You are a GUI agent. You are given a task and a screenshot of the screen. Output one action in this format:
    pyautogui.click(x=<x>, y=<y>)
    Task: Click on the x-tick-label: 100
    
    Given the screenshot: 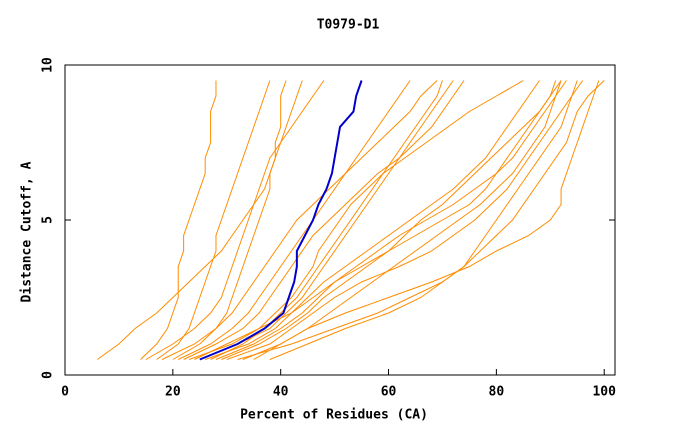 What is the action you would take?
    pyautogui.click(x=604, y=392)
    